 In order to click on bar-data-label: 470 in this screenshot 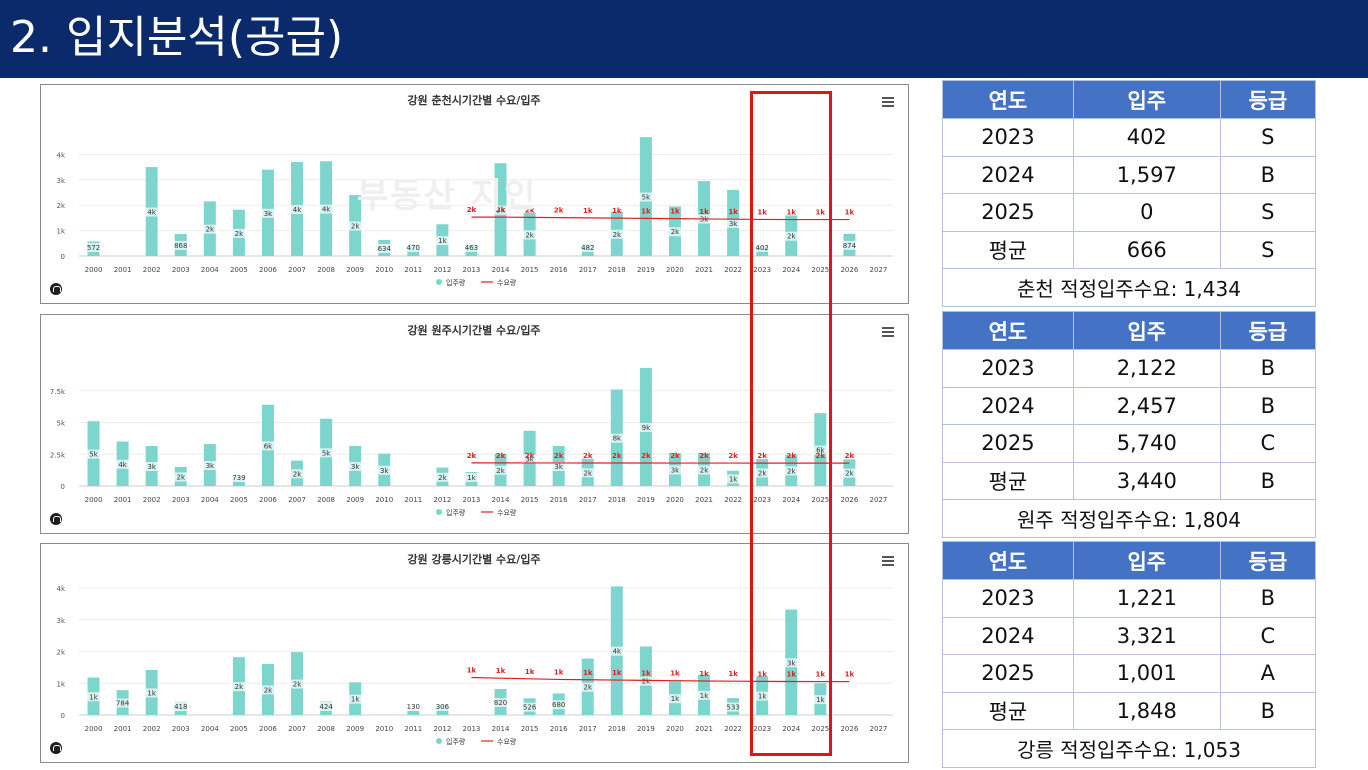, I will do `click(413, 248)`.